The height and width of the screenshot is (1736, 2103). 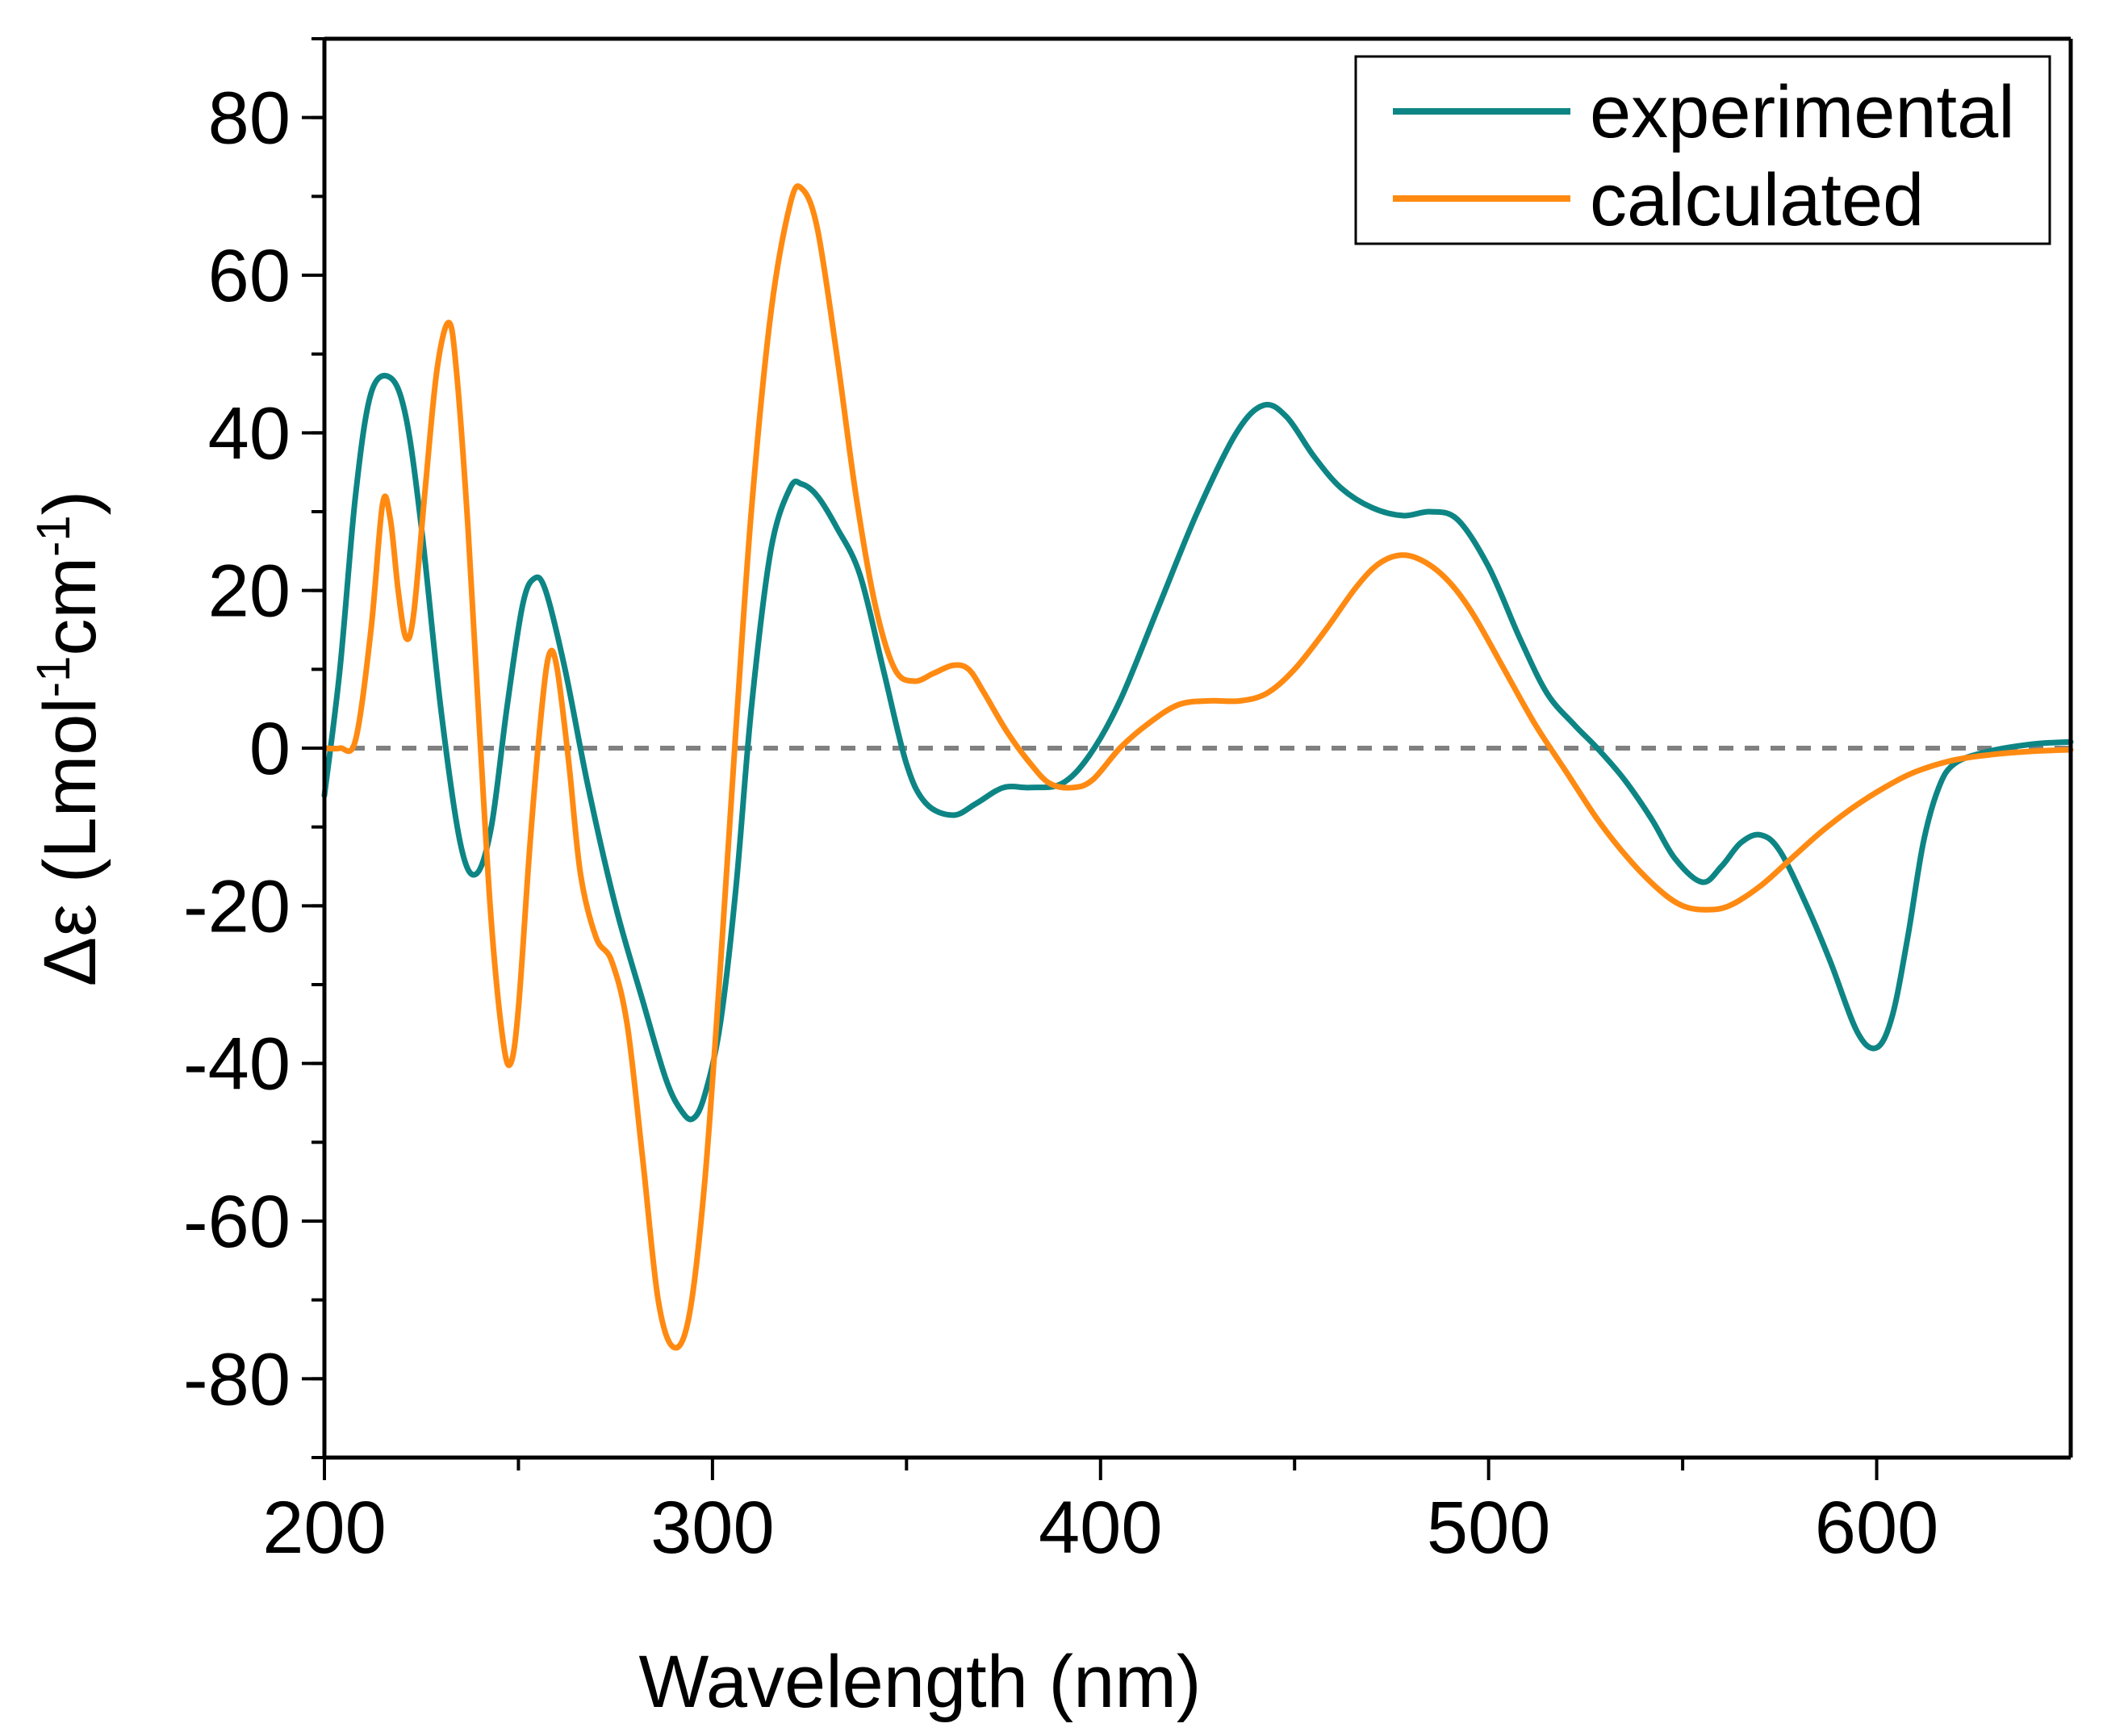 I want to click on y-tick-label: -80, so click(x=237, y=1379).